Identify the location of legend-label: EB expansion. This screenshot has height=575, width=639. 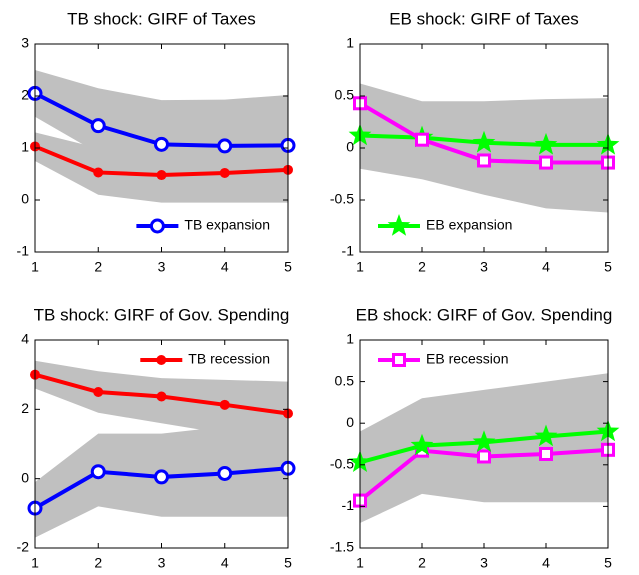
(469, 225).